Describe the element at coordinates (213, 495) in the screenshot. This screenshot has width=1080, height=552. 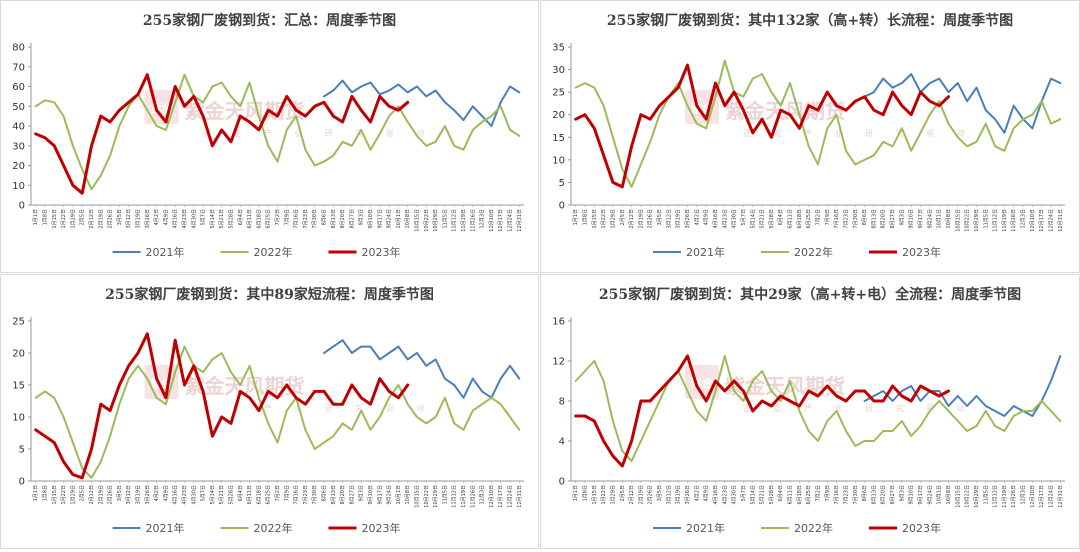
I see `x-tick-label: 5月14日` at that location.